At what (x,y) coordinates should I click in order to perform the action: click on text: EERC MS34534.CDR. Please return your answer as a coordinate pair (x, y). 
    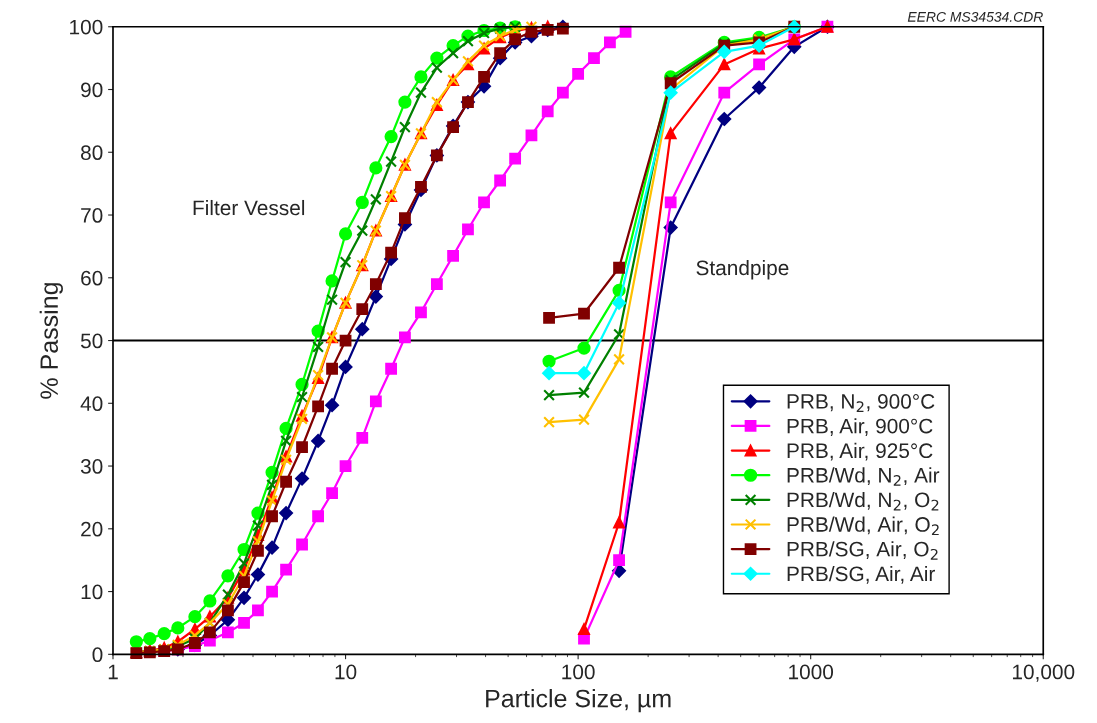
    Looking at the image, I should click on (975, 16).